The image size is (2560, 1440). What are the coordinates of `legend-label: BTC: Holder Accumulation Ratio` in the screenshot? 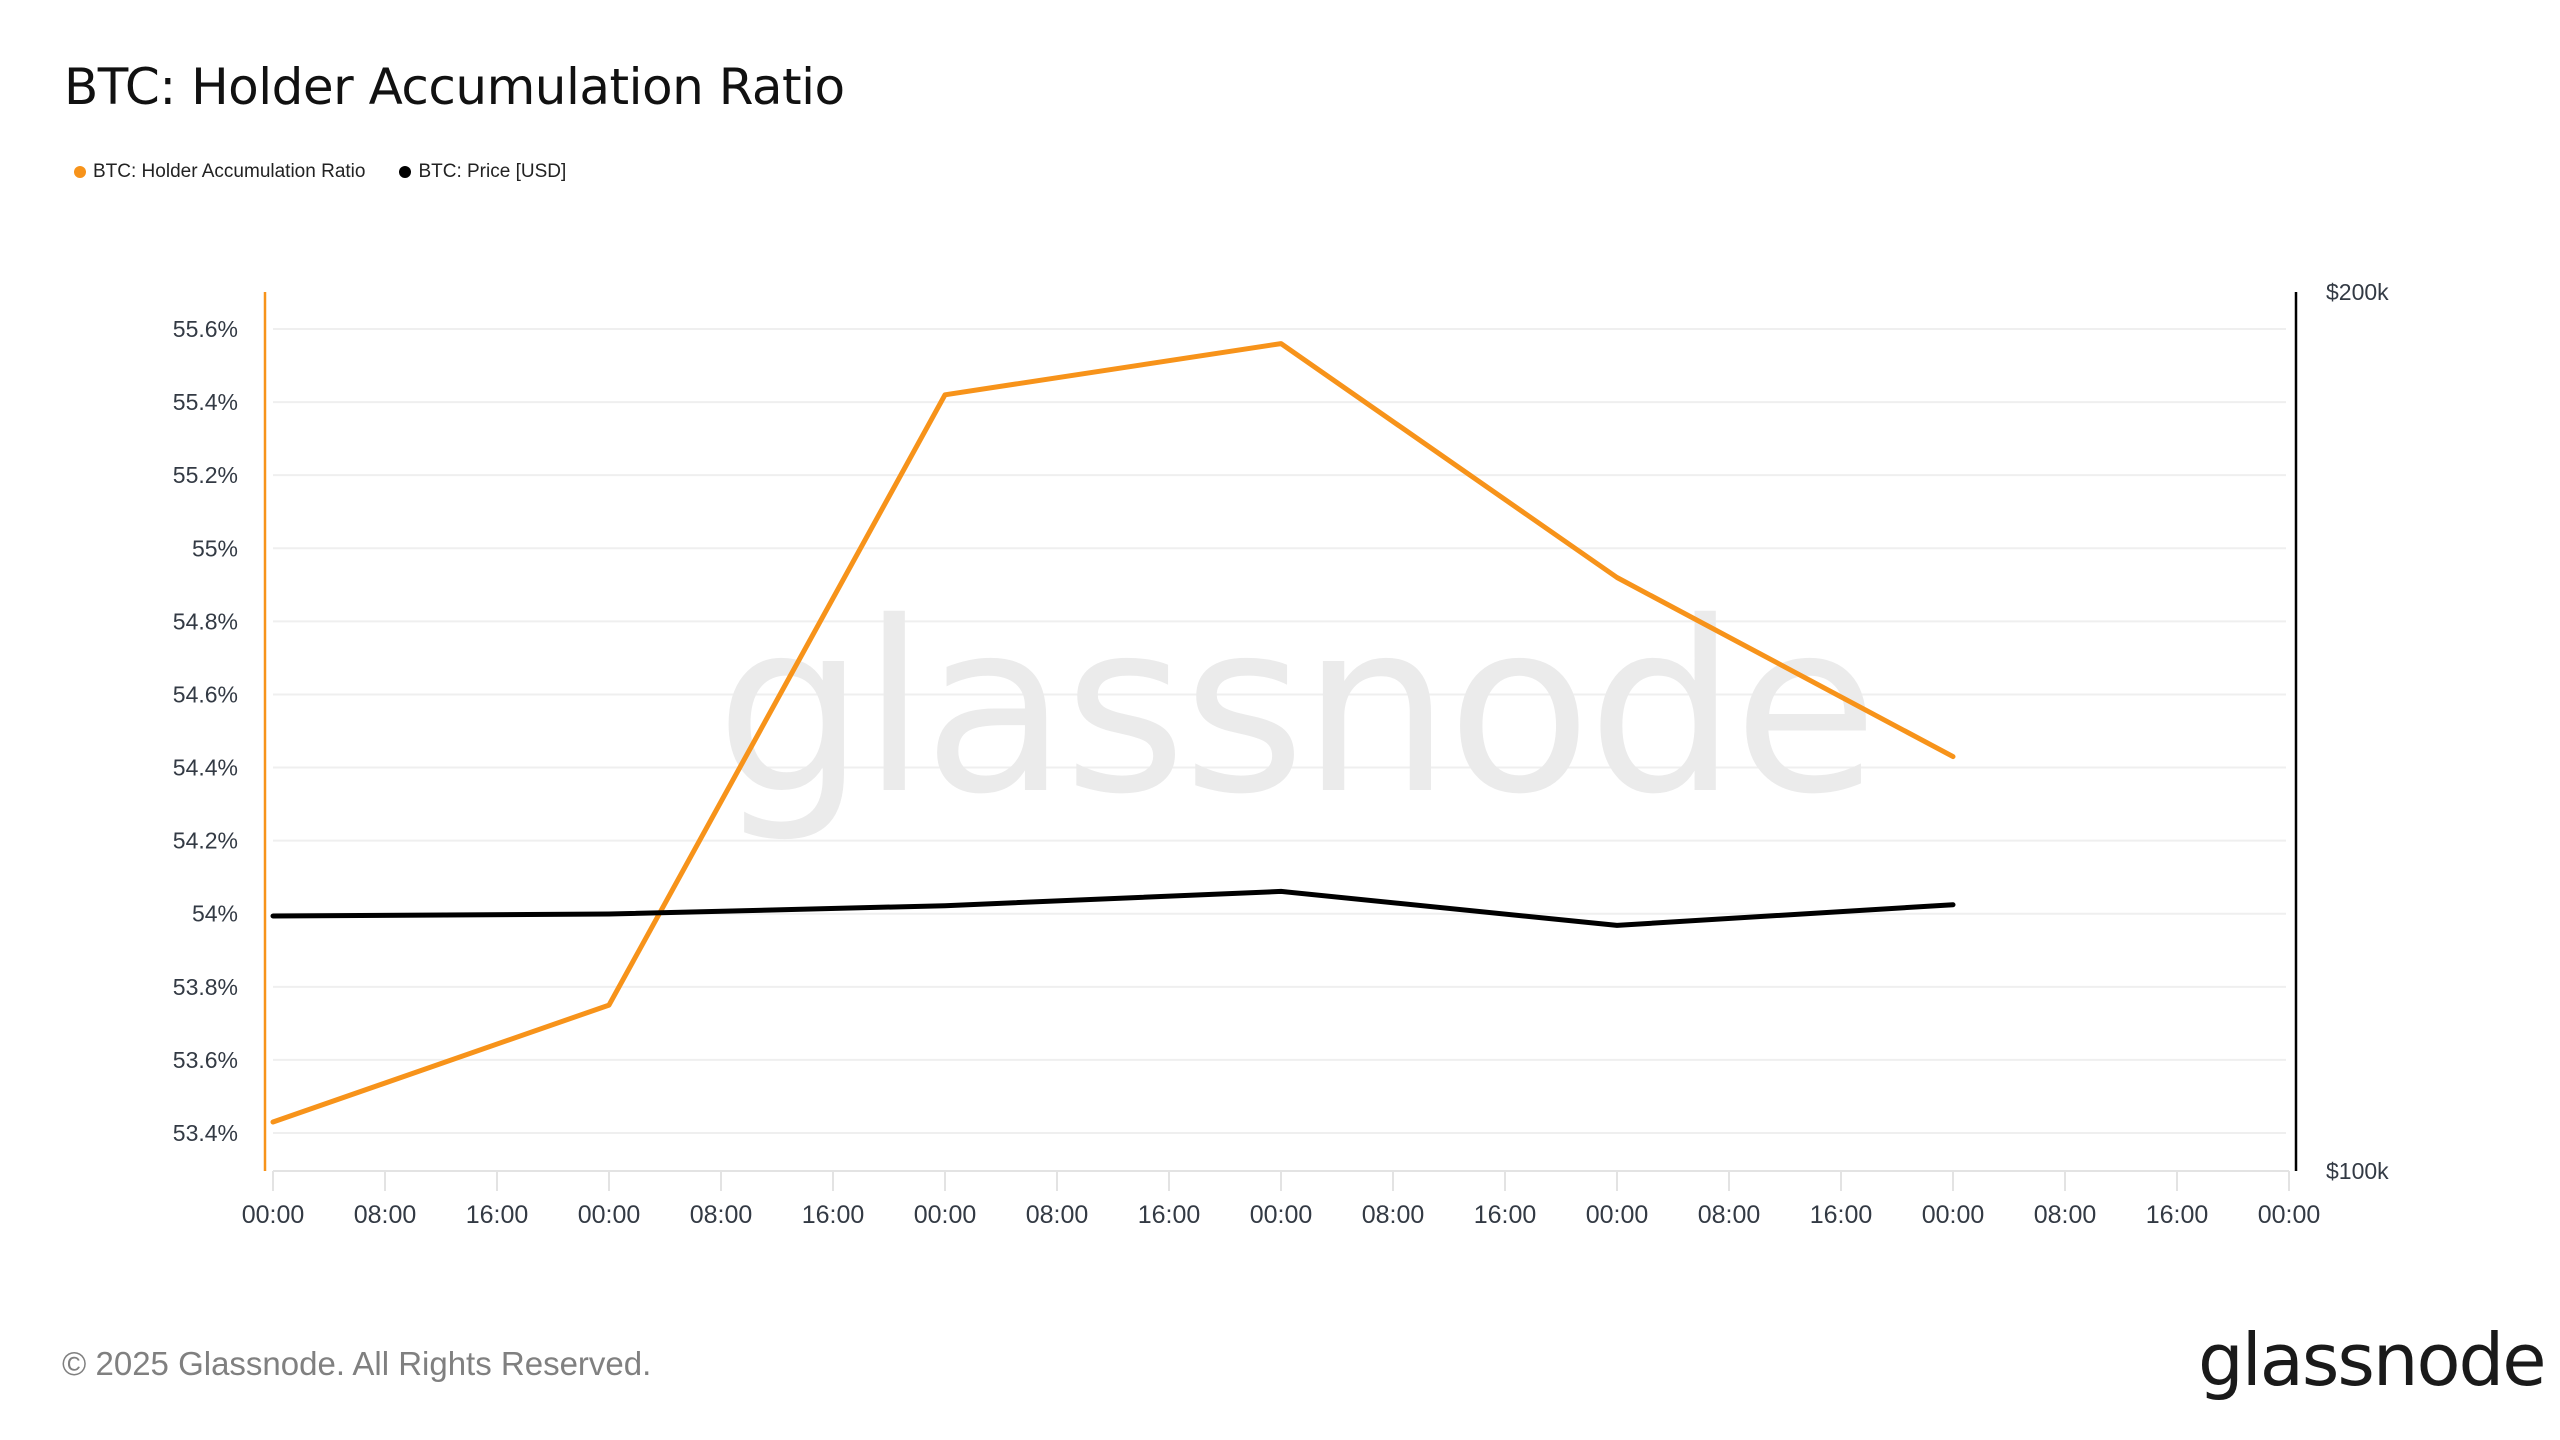 It's located at (229, 171).